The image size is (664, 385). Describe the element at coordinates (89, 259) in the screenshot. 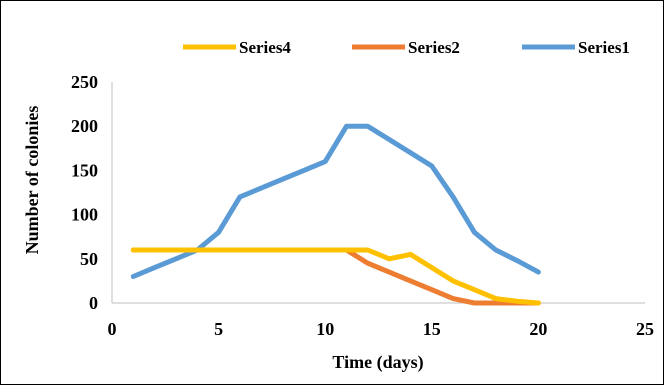

I see `y-tick-label: 50` at that location.